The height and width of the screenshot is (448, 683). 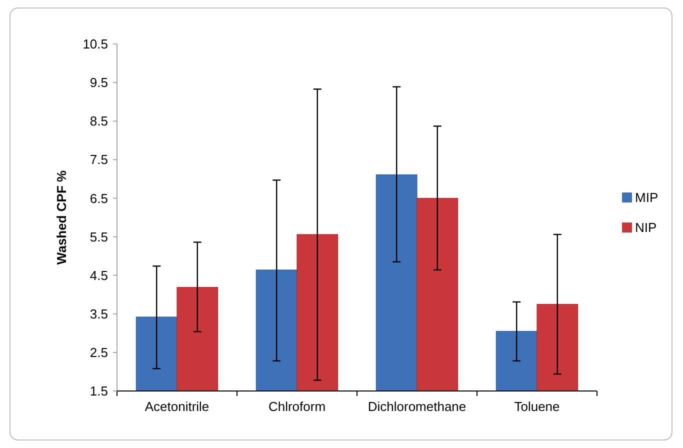 What do you see at coordinates (646, 228) in the screenshot?
I see `legend-label: NIP` at bounding box center [646, 228].